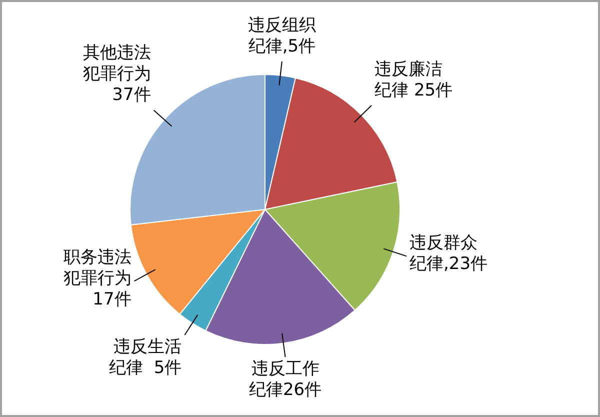 The width and height of the screenshot is (600, 417). Describe the element at coordinates (145, 357) in the screenshot. I see `slice-label: 违反生活纪律 5件` at that location.